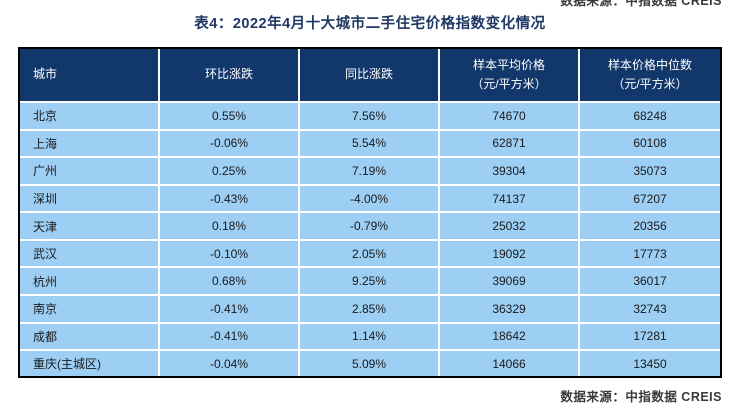  I want to click on cell-avg-price: 62871, so click(510, 144).